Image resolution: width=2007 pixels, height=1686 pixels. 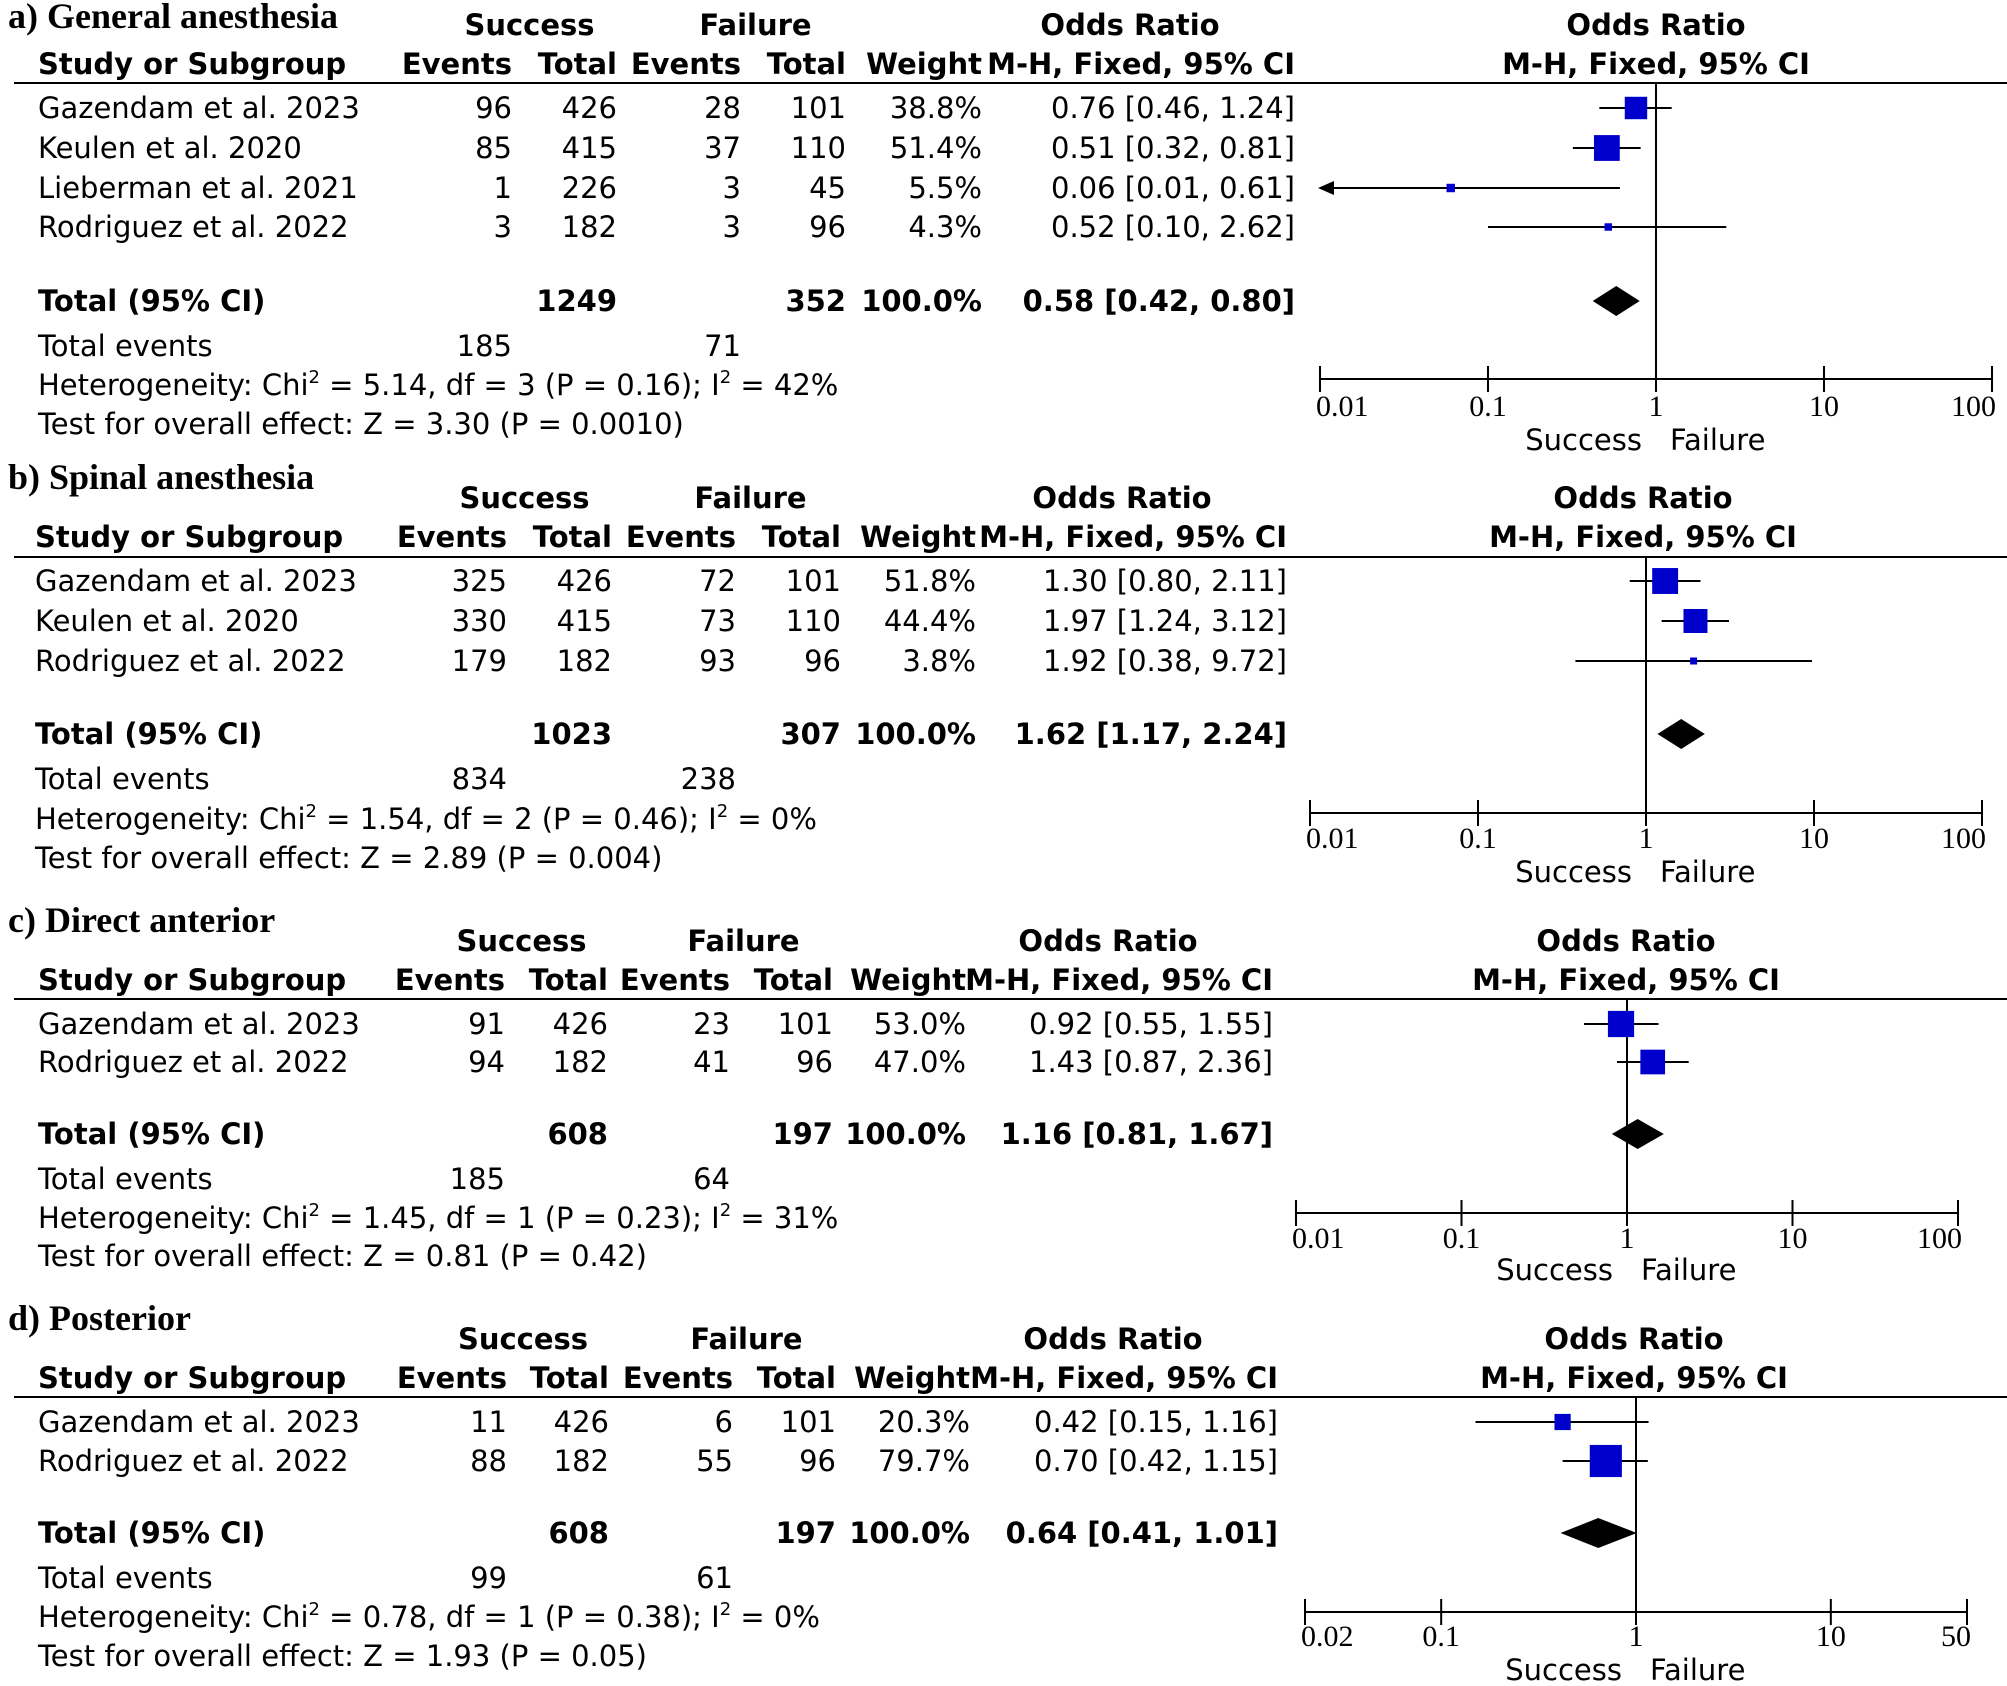 I want to click on total-odds-ratio: 0.58 [0.42, 0.80], so click(x=1159, y=301).